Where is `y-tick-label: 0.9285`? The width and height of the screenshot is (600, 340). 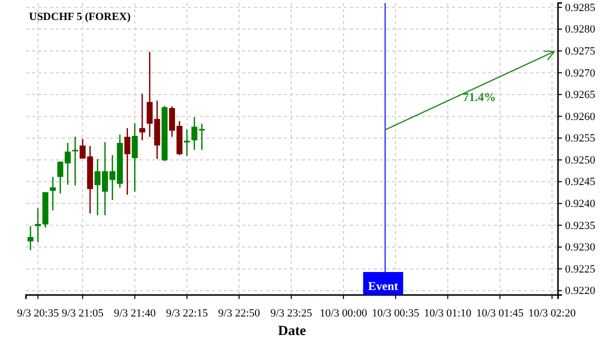
y-tick-label: 0.9285 is located at coordinates (580, 8).